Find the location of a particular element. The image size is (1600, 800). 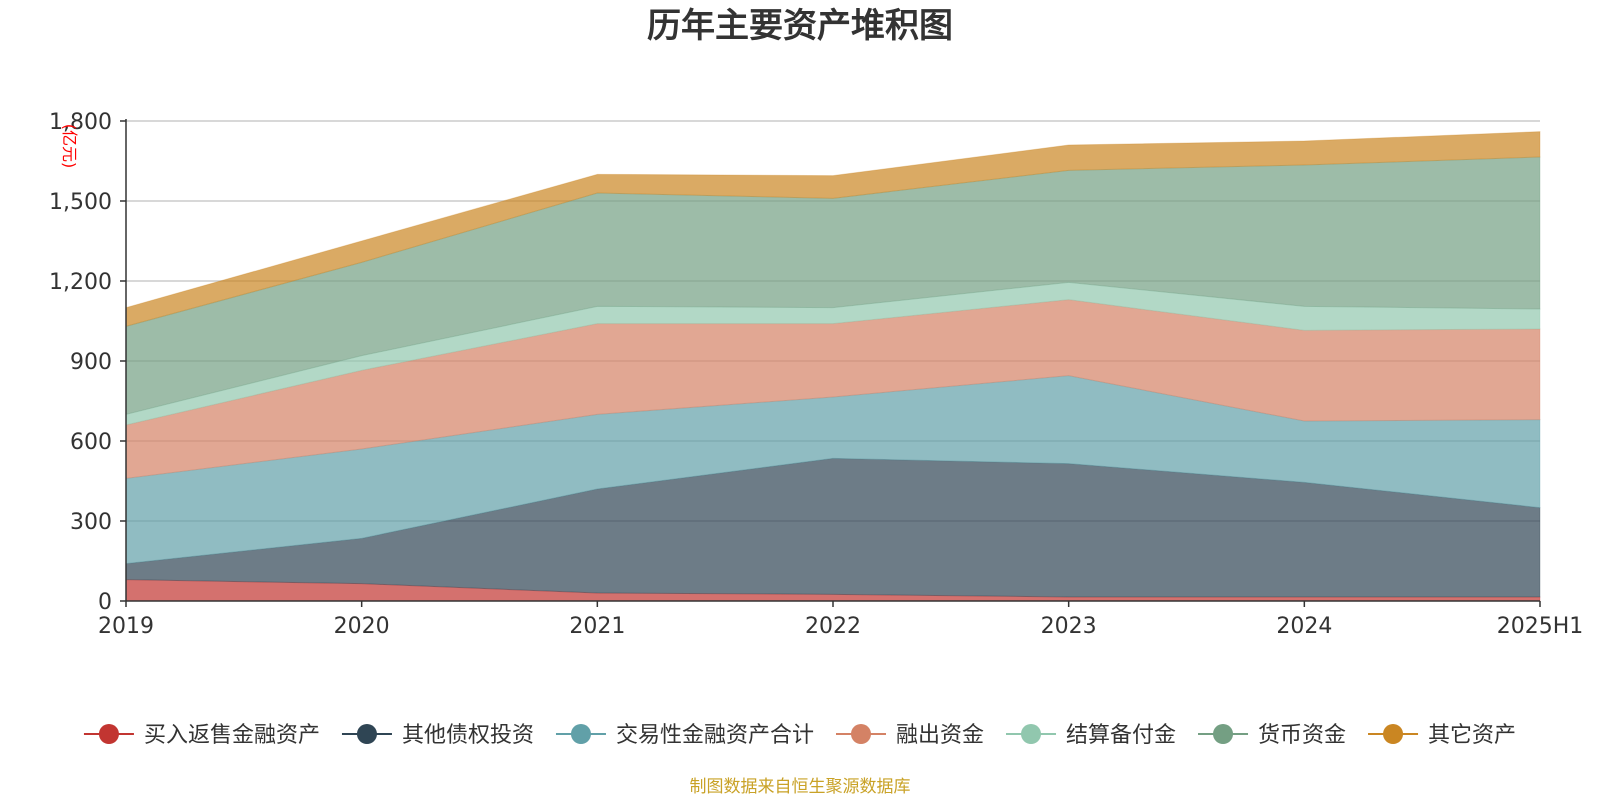

legend-label: 货币资金 is located at coordinates (1302, 735).